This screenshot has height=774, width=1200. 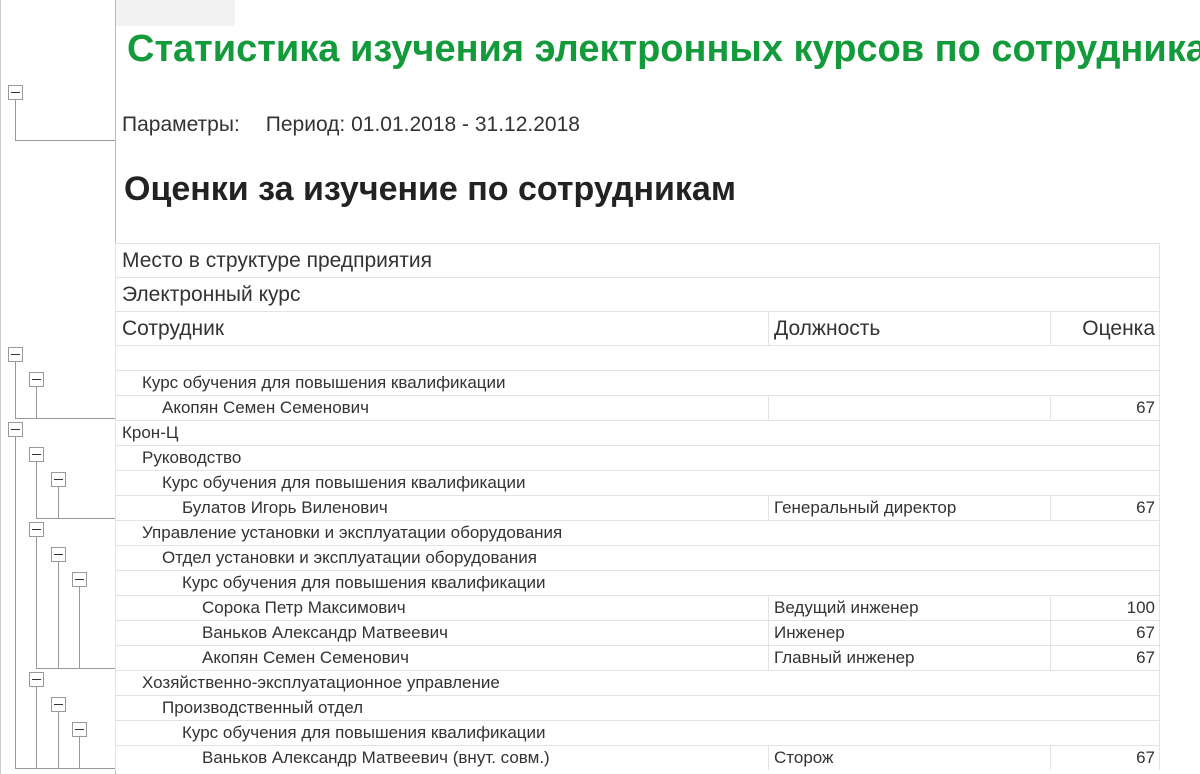 What do you see at coordinates (637, 682) in the screenshot?
I see `group-row: Хозяйственно-эксплуатационное управление` at bounding box center [637, 682].